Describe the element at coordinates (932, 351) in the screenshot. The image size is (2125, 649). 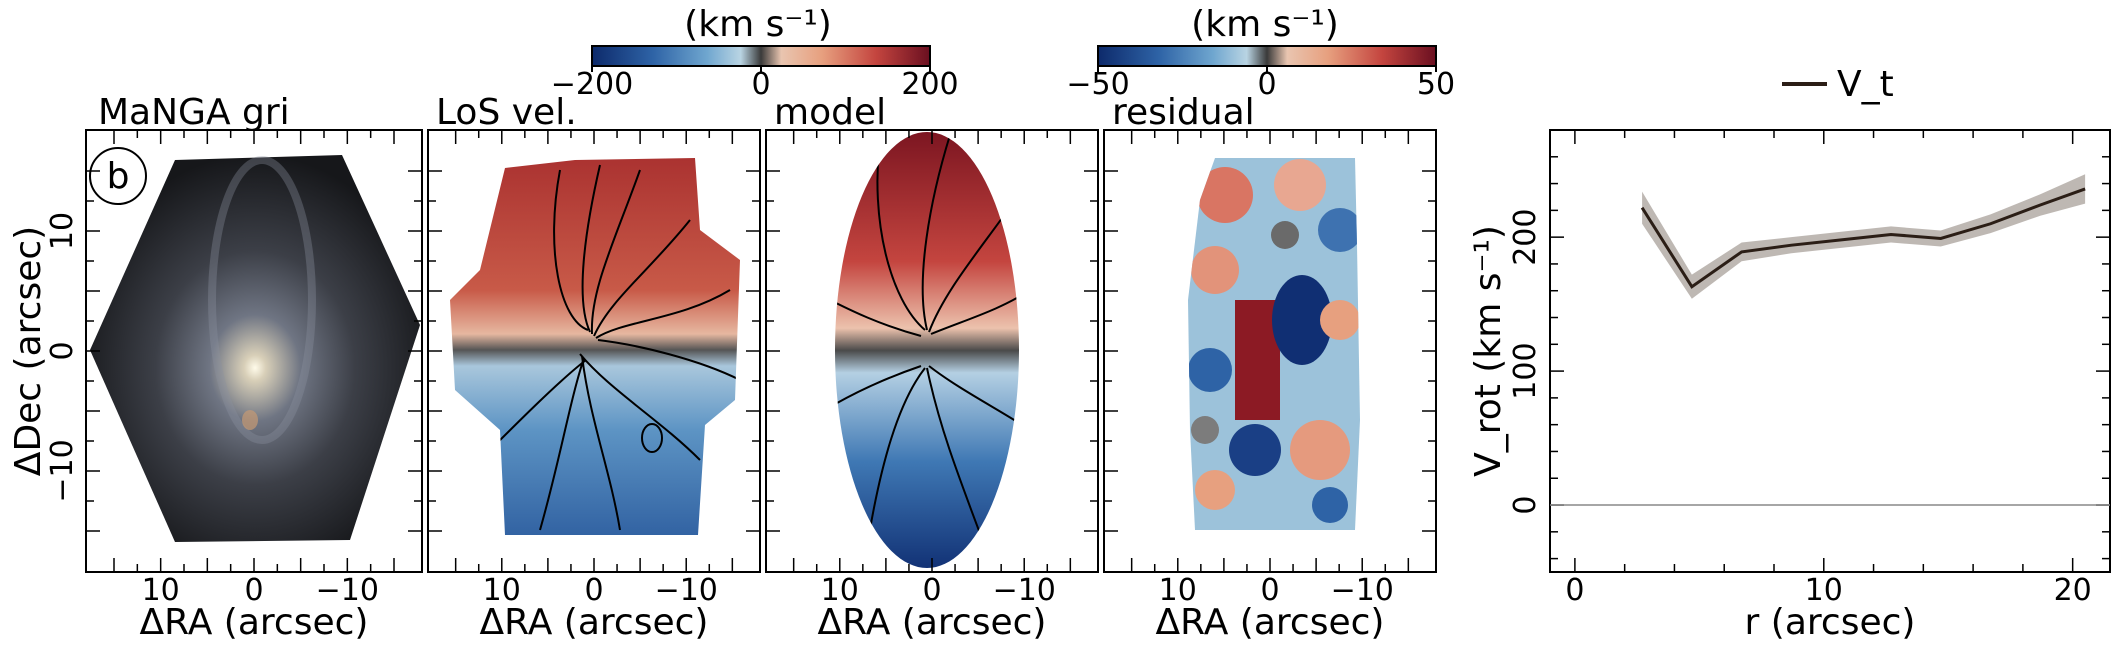
I see `panel-model` at that location.